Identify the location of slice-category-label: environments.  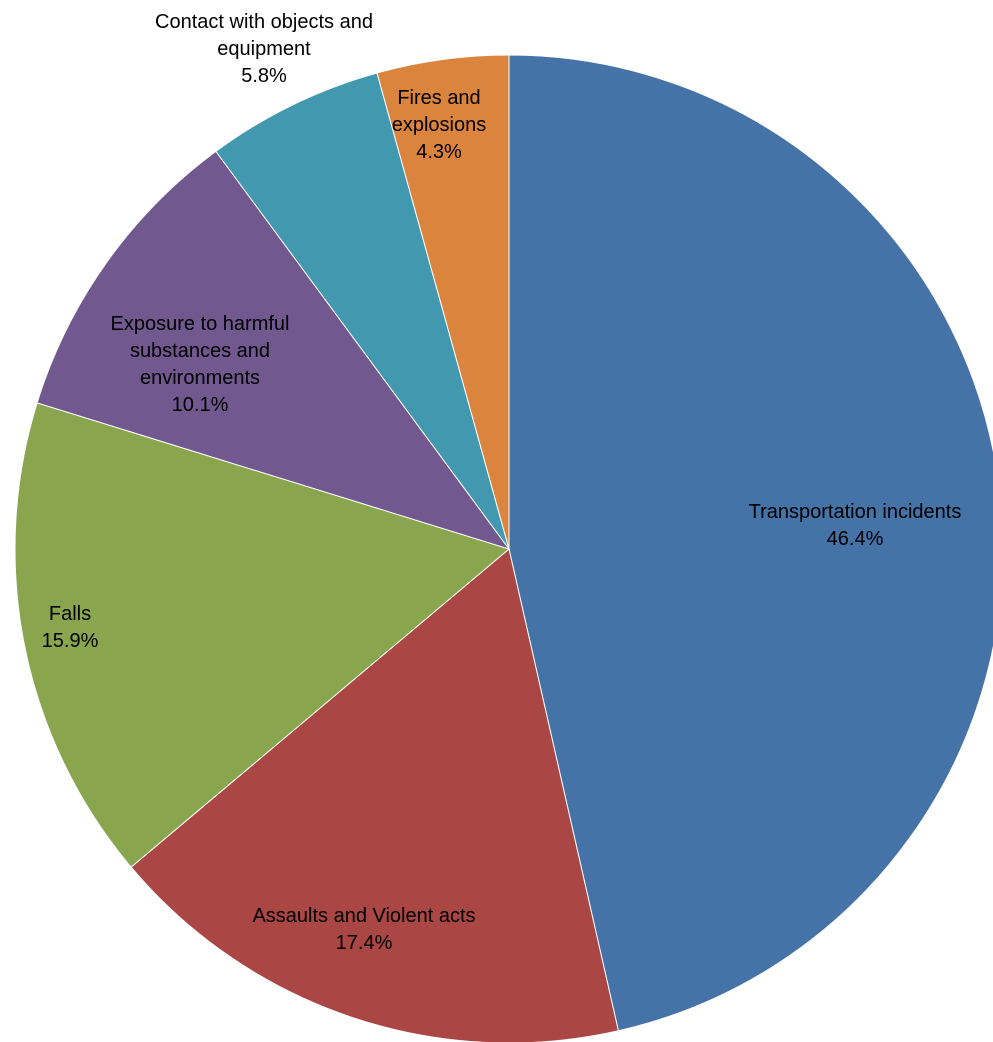
(200, 378).